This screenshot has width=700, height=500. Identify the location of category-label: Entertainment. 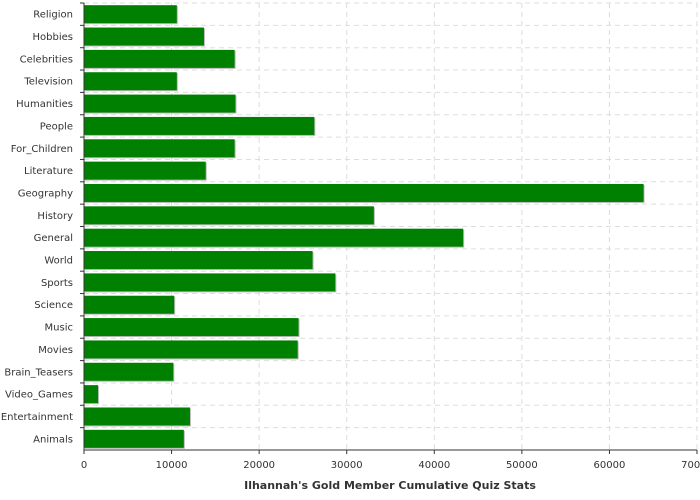
(37, 417).